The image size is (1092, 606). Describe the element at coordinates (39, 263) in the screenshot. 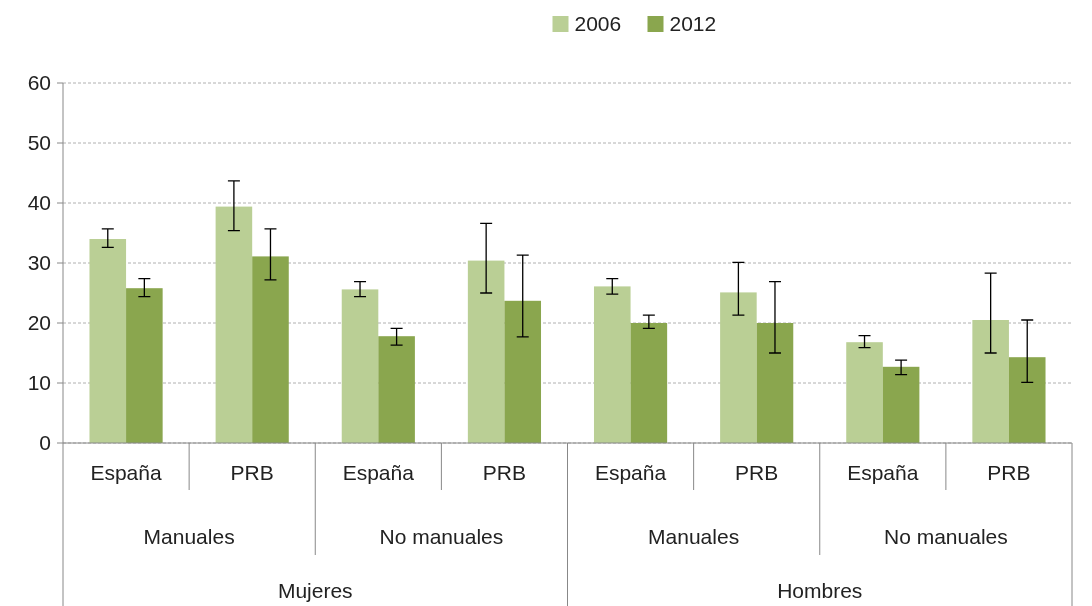

I see `y-tick-label: 30` at that location.